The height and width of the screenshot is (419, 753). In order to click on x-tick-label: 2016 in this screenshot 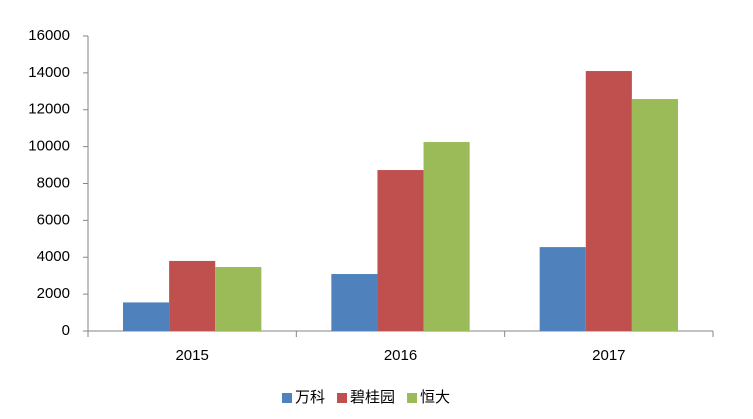, I will do `click(400, 355)`.